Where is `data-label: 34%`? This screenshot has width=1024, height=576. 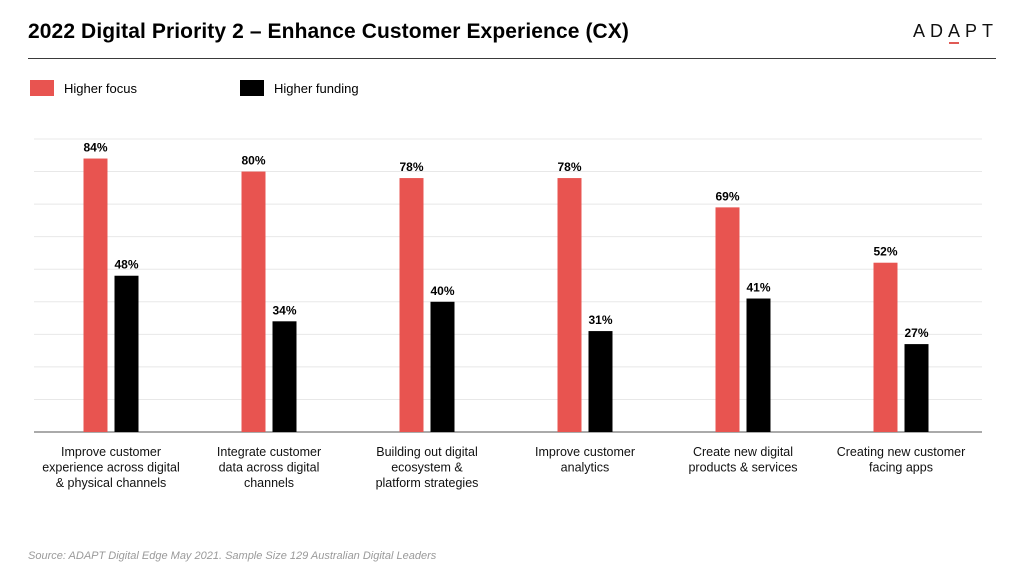
data-label: 34% is located at coordinates (284, 310).